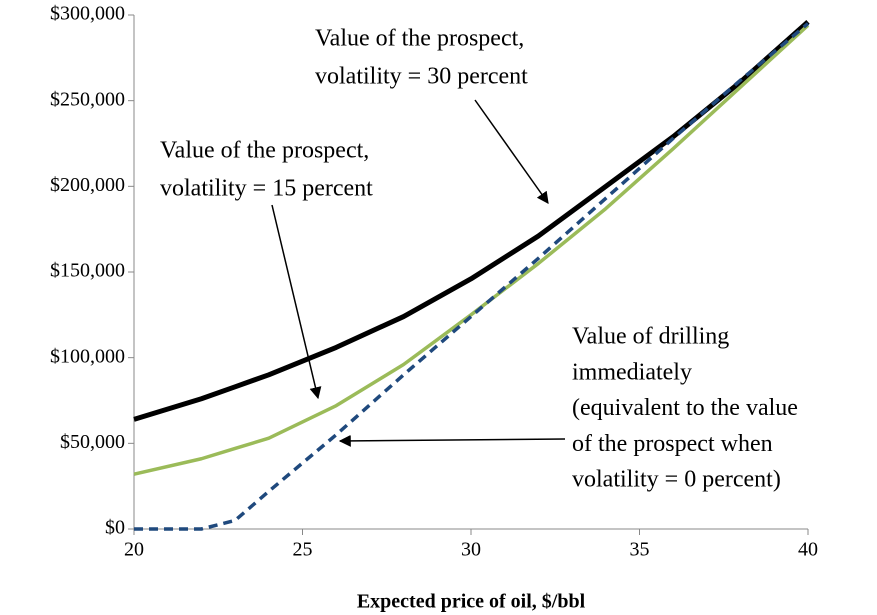 The height and width of the screenshot is (615, 877). Describe the element at coordinates (87, 14) in the screenshot. I see `y-tick-label: $300,000` at that location.